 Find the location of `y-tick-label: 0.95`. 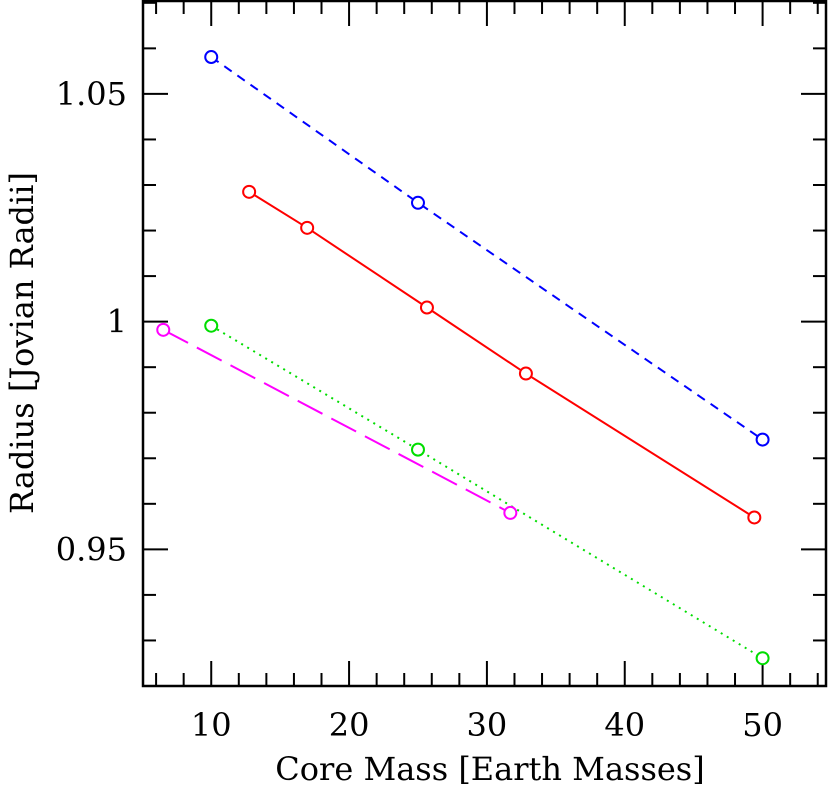

y-tick-label: 0.95 is located at coordinates (91, 549).